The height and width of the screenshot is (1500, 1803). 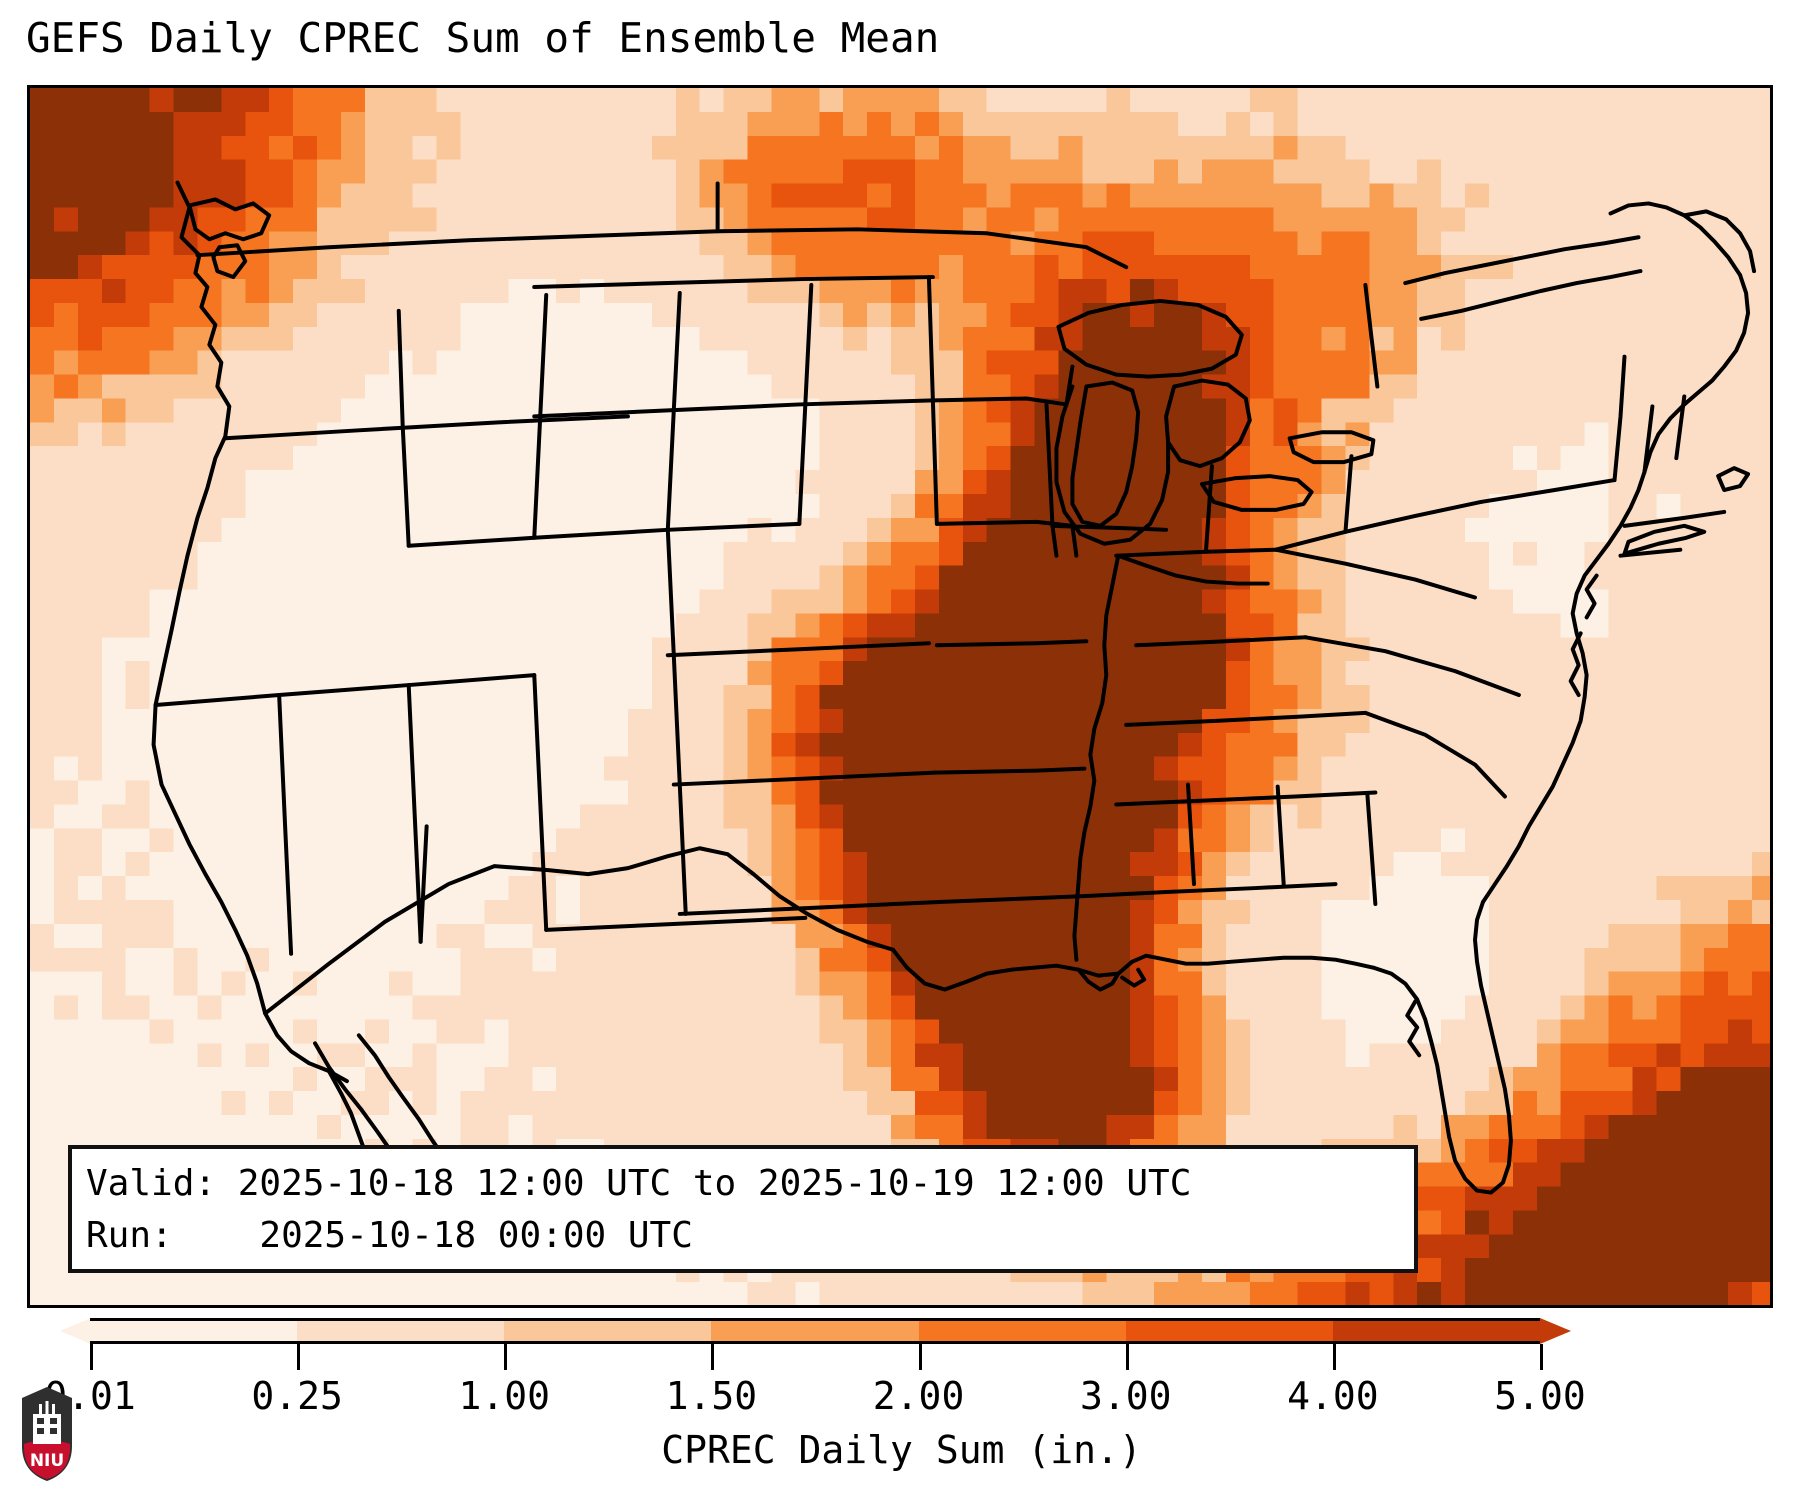 What do you see at coordinates (901, 1450) in the screenshot?
I see `colorbar-axis-label: CPREC Daily Sum (in.)` at bounding box center [901, 1450].